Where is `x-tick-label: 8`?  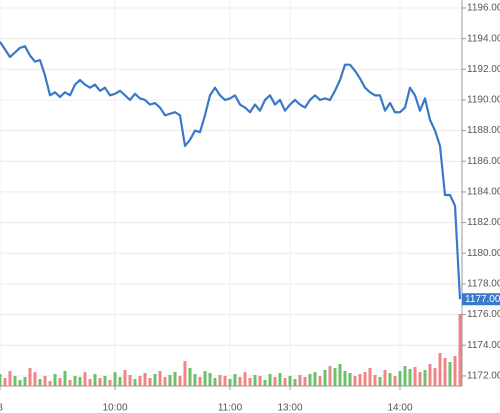
x-tick-label: 8 is located at coordinates (1, 408).